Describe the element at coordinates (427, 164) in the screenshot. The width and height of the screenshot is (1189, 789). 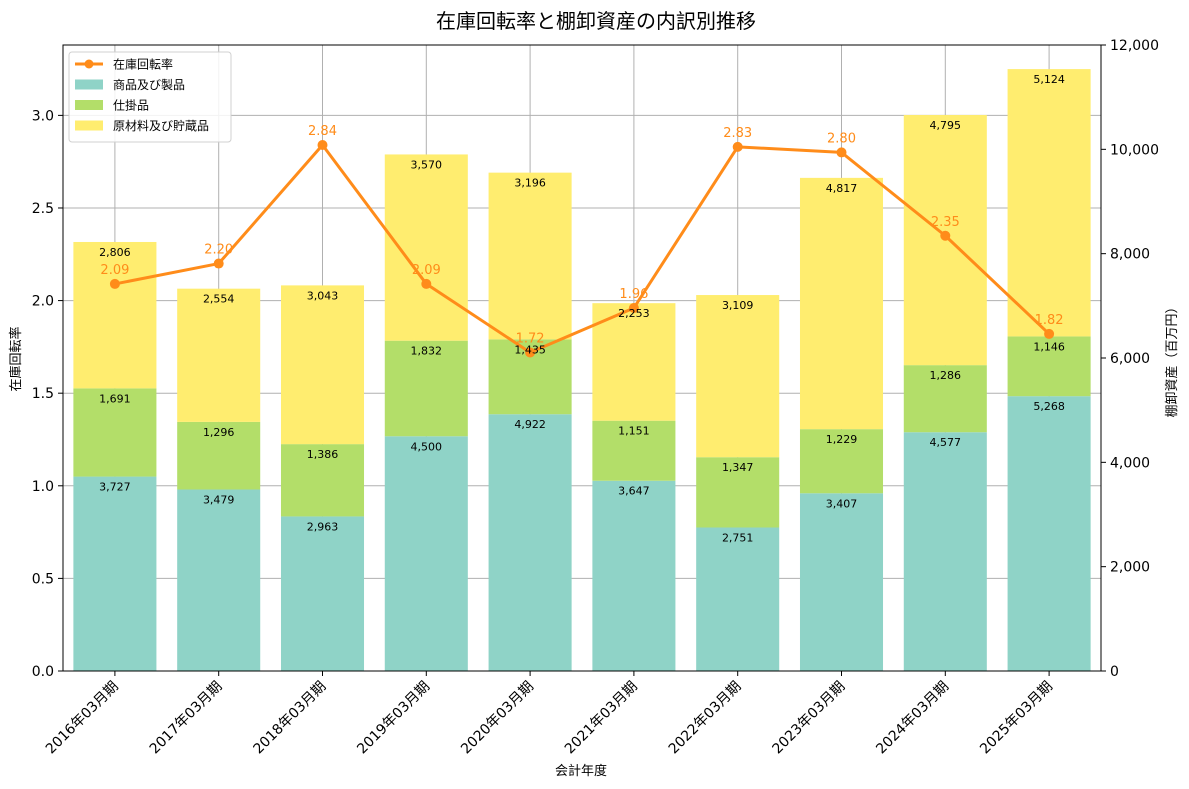
I see `bar-value-label: 3,570` at that location.